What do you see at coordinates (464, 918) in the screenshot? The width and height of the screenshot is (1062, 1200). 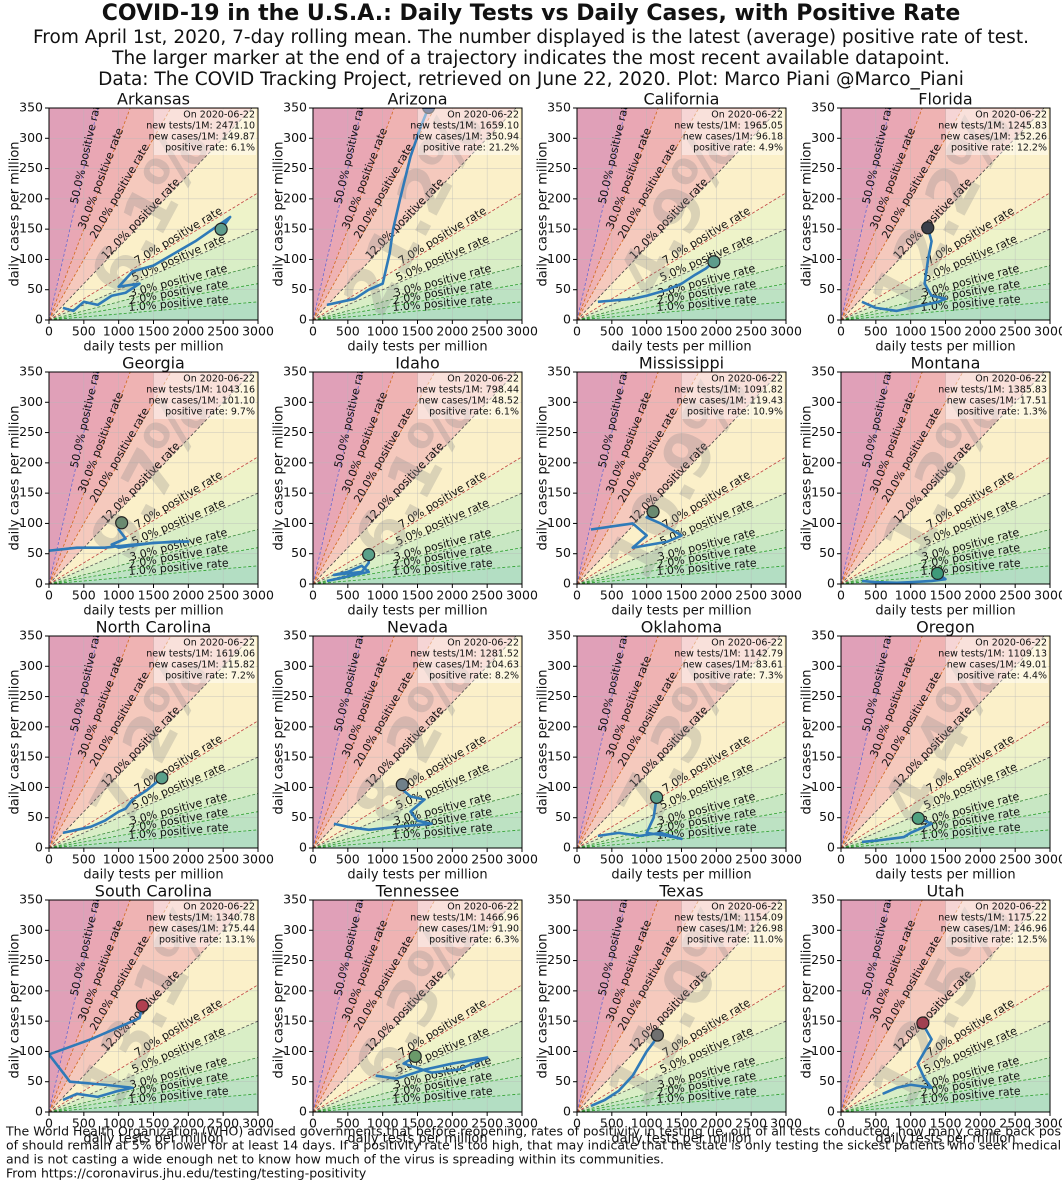 I see `annotation: new tests/1M: 1466.96` at bounding box center [464, 918].